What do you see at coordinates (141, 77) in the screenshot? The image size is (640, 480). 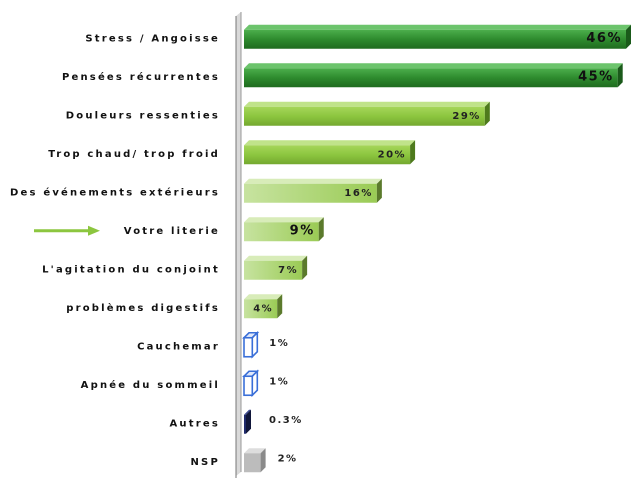 I see `category-label: Pensées récurrentes` at bounding box center [141, 77].